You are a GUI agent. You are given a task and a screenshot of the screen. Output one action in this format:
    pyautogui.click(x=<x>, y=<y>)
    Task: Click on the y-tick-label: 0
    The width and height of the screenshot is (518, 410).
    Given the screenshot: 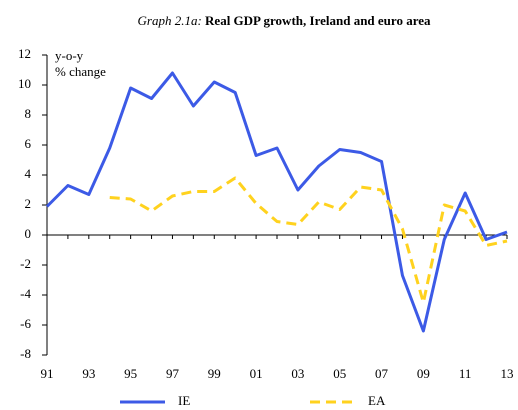 What is the action you would take?
    pyautogui.click(x=28, y=233)
    